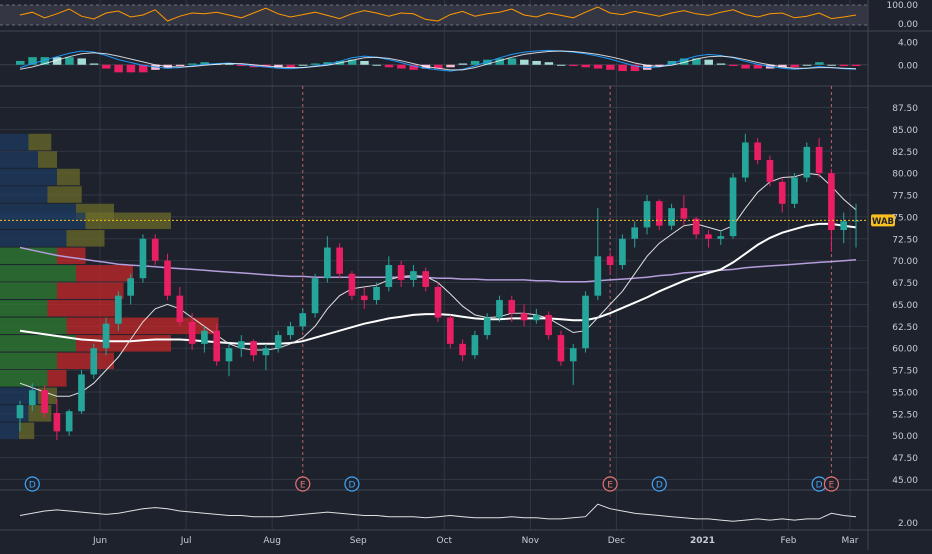  Describe the element at coordinates (438, 14) in the screenshot. I see `rsi-line` at that location.